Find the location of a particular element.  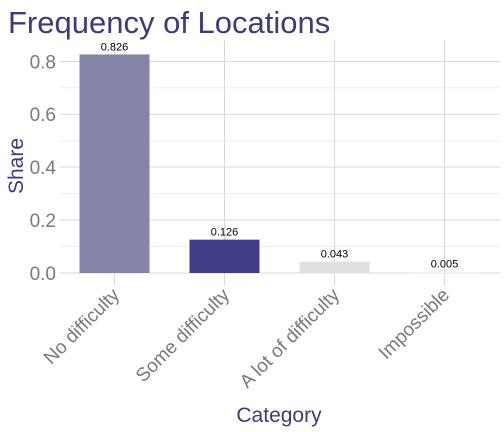

y-axis-ticks: 0.0 0.2 0.4 0.6 0.8 is located at coordinates (43, 168).